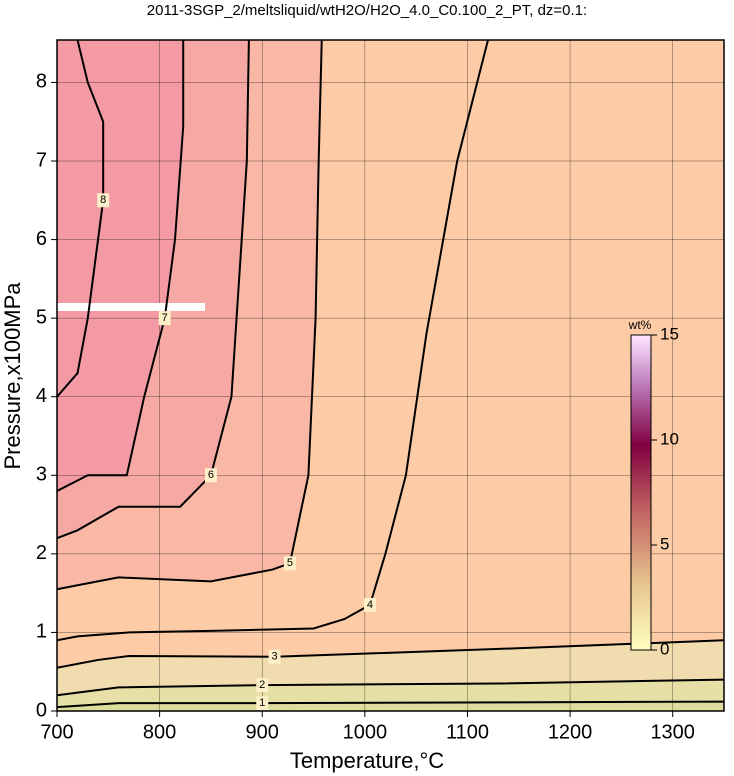 The height and width of the screenshot is (776, 734). Describe the element at coordinates (367, 760) in the screenshot. I see `x-axis-label: Temperature,°C` at that location.